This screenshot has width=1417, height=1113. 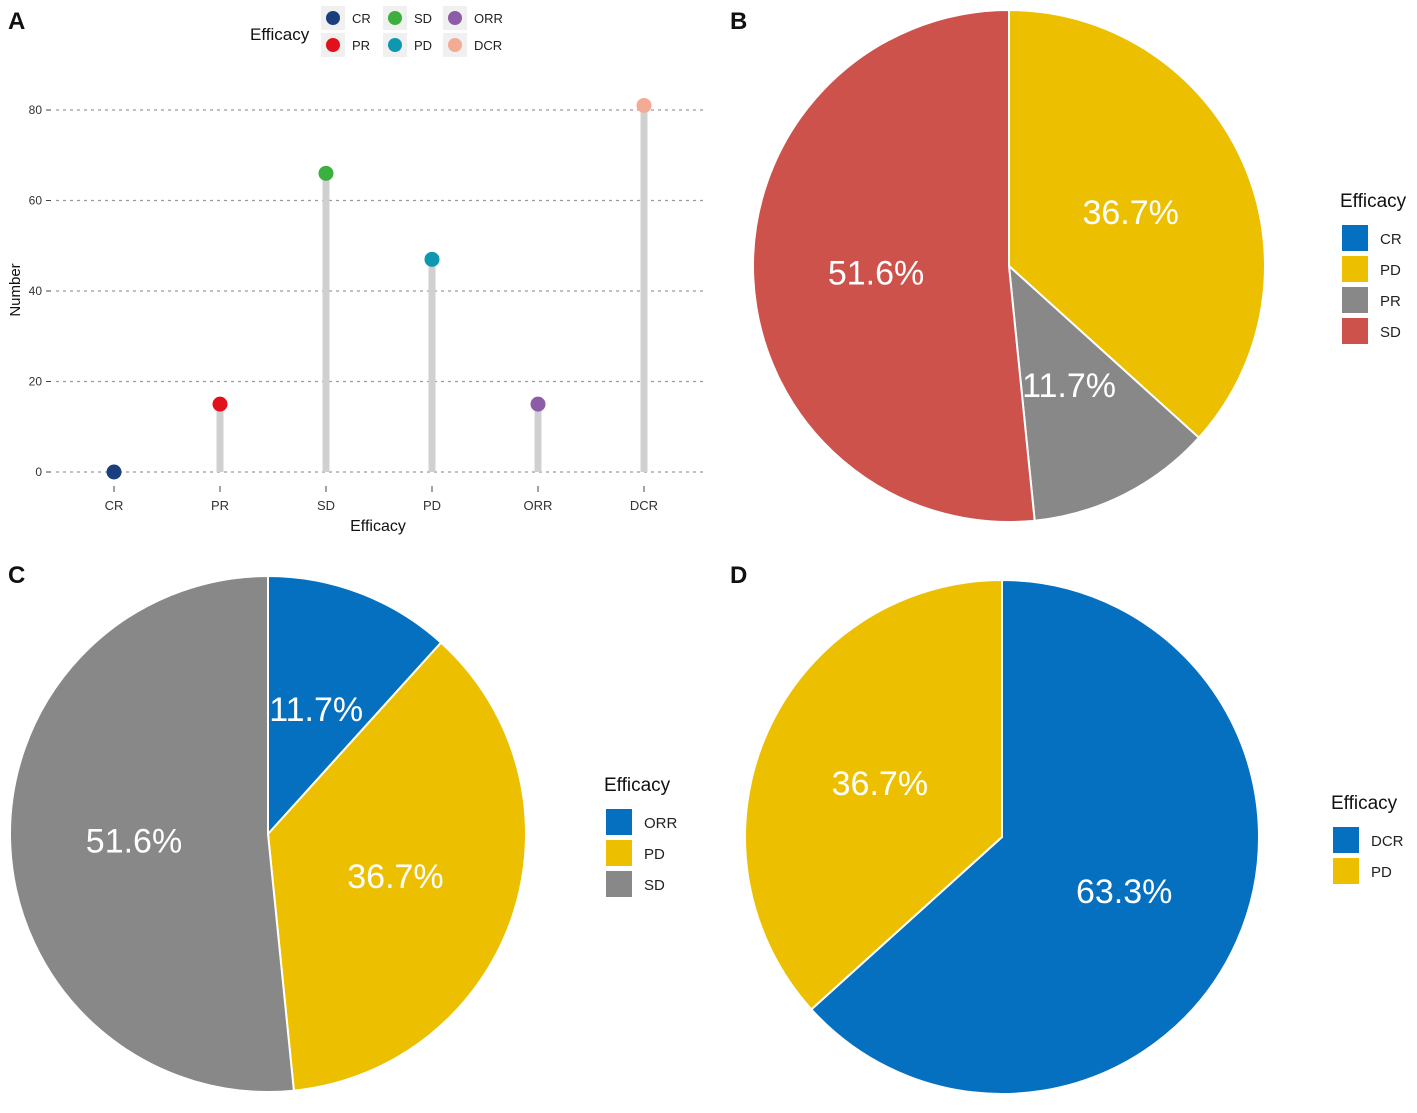 I want to click on x-tick-label: ORR, so click(x=538, y=505).